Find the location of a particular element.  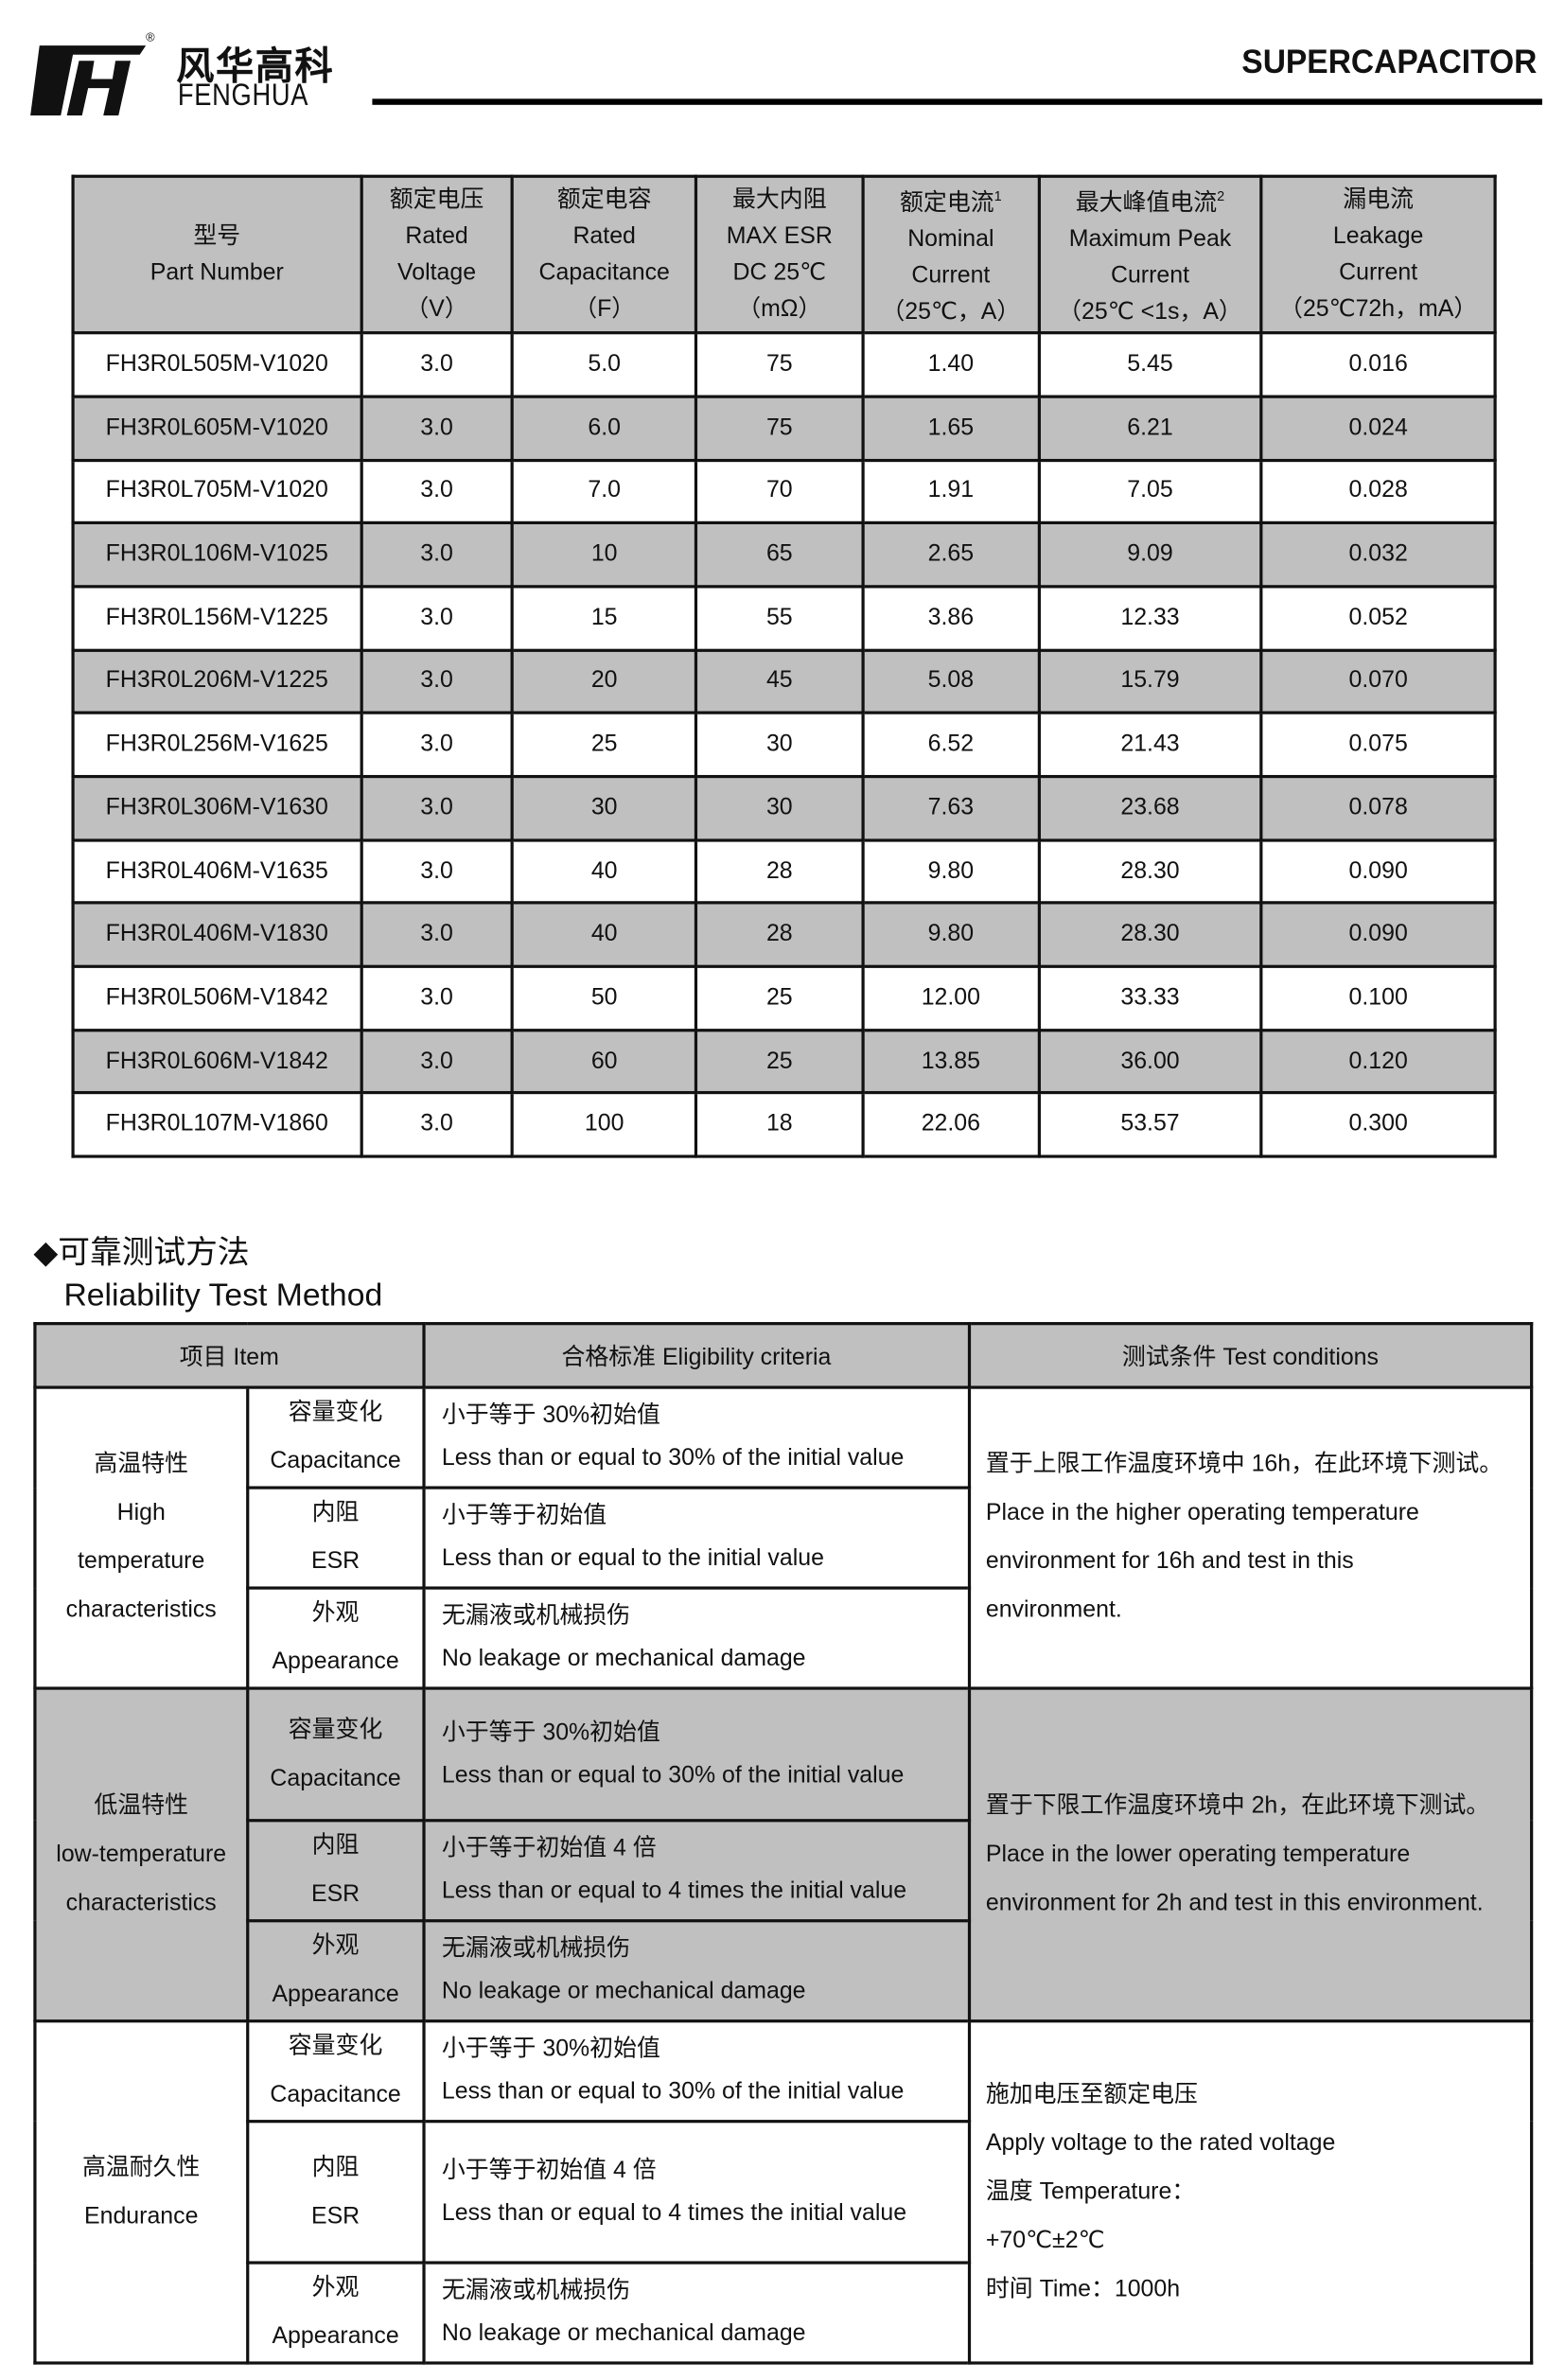

table-row: FH3R0L505M-V1020 3.0 5.0 75 1.40 5.45 0.016 is located at coordinates (784, 364).